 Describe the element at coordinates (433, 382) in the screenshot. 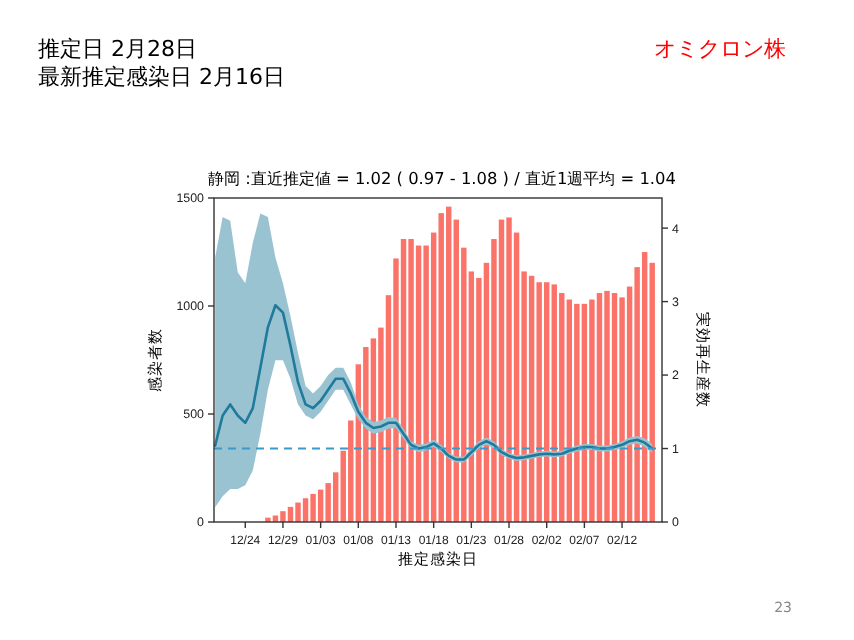

I see `line-series` at that location.